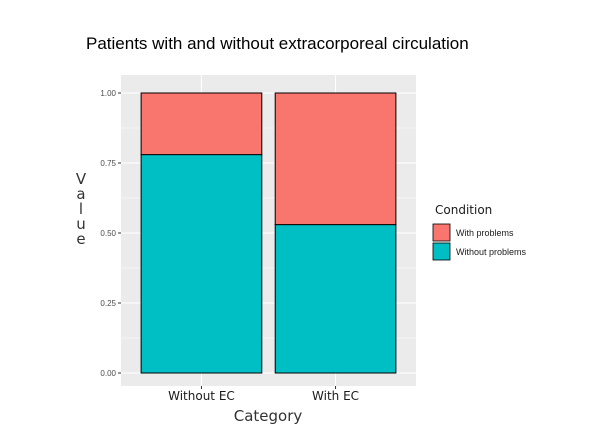  Describe the element at coordinates (108, 93) in the screenshot. I see `y-tick-label: 1.00` at that location.